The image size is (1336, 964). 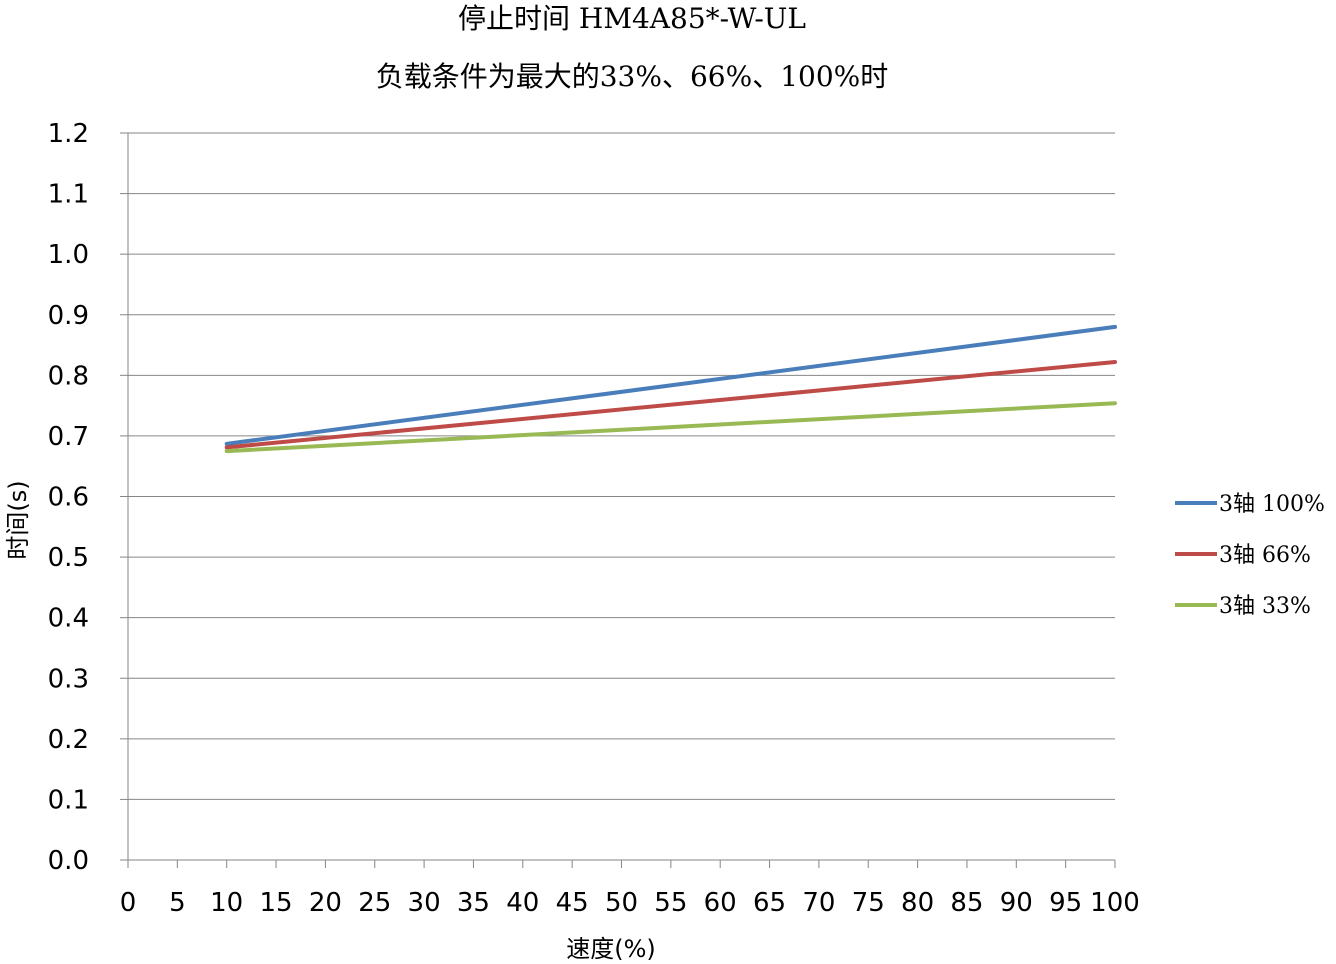 I want to click on y-tick-label: 1.1, so click(x=68, y=195).